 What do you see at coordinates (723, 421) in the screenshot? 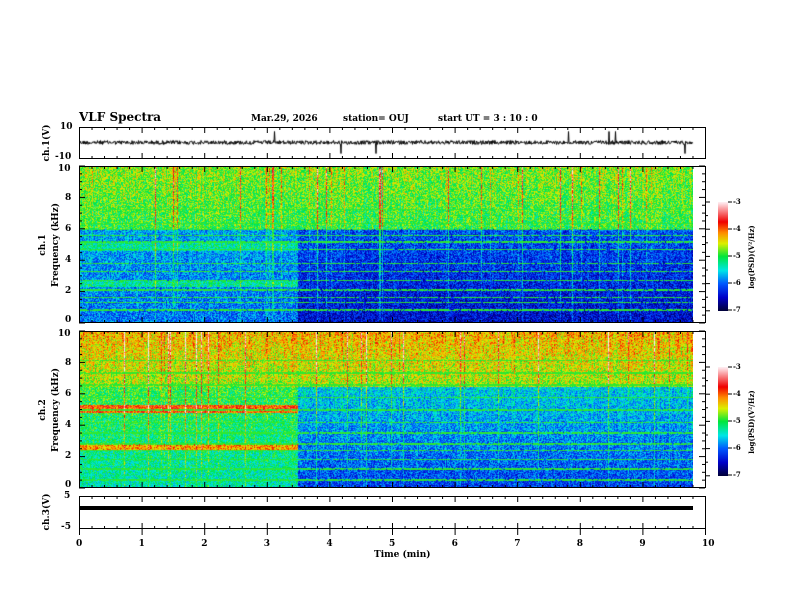
I see `ch2-colorbar` at bounding box center [723, 421].